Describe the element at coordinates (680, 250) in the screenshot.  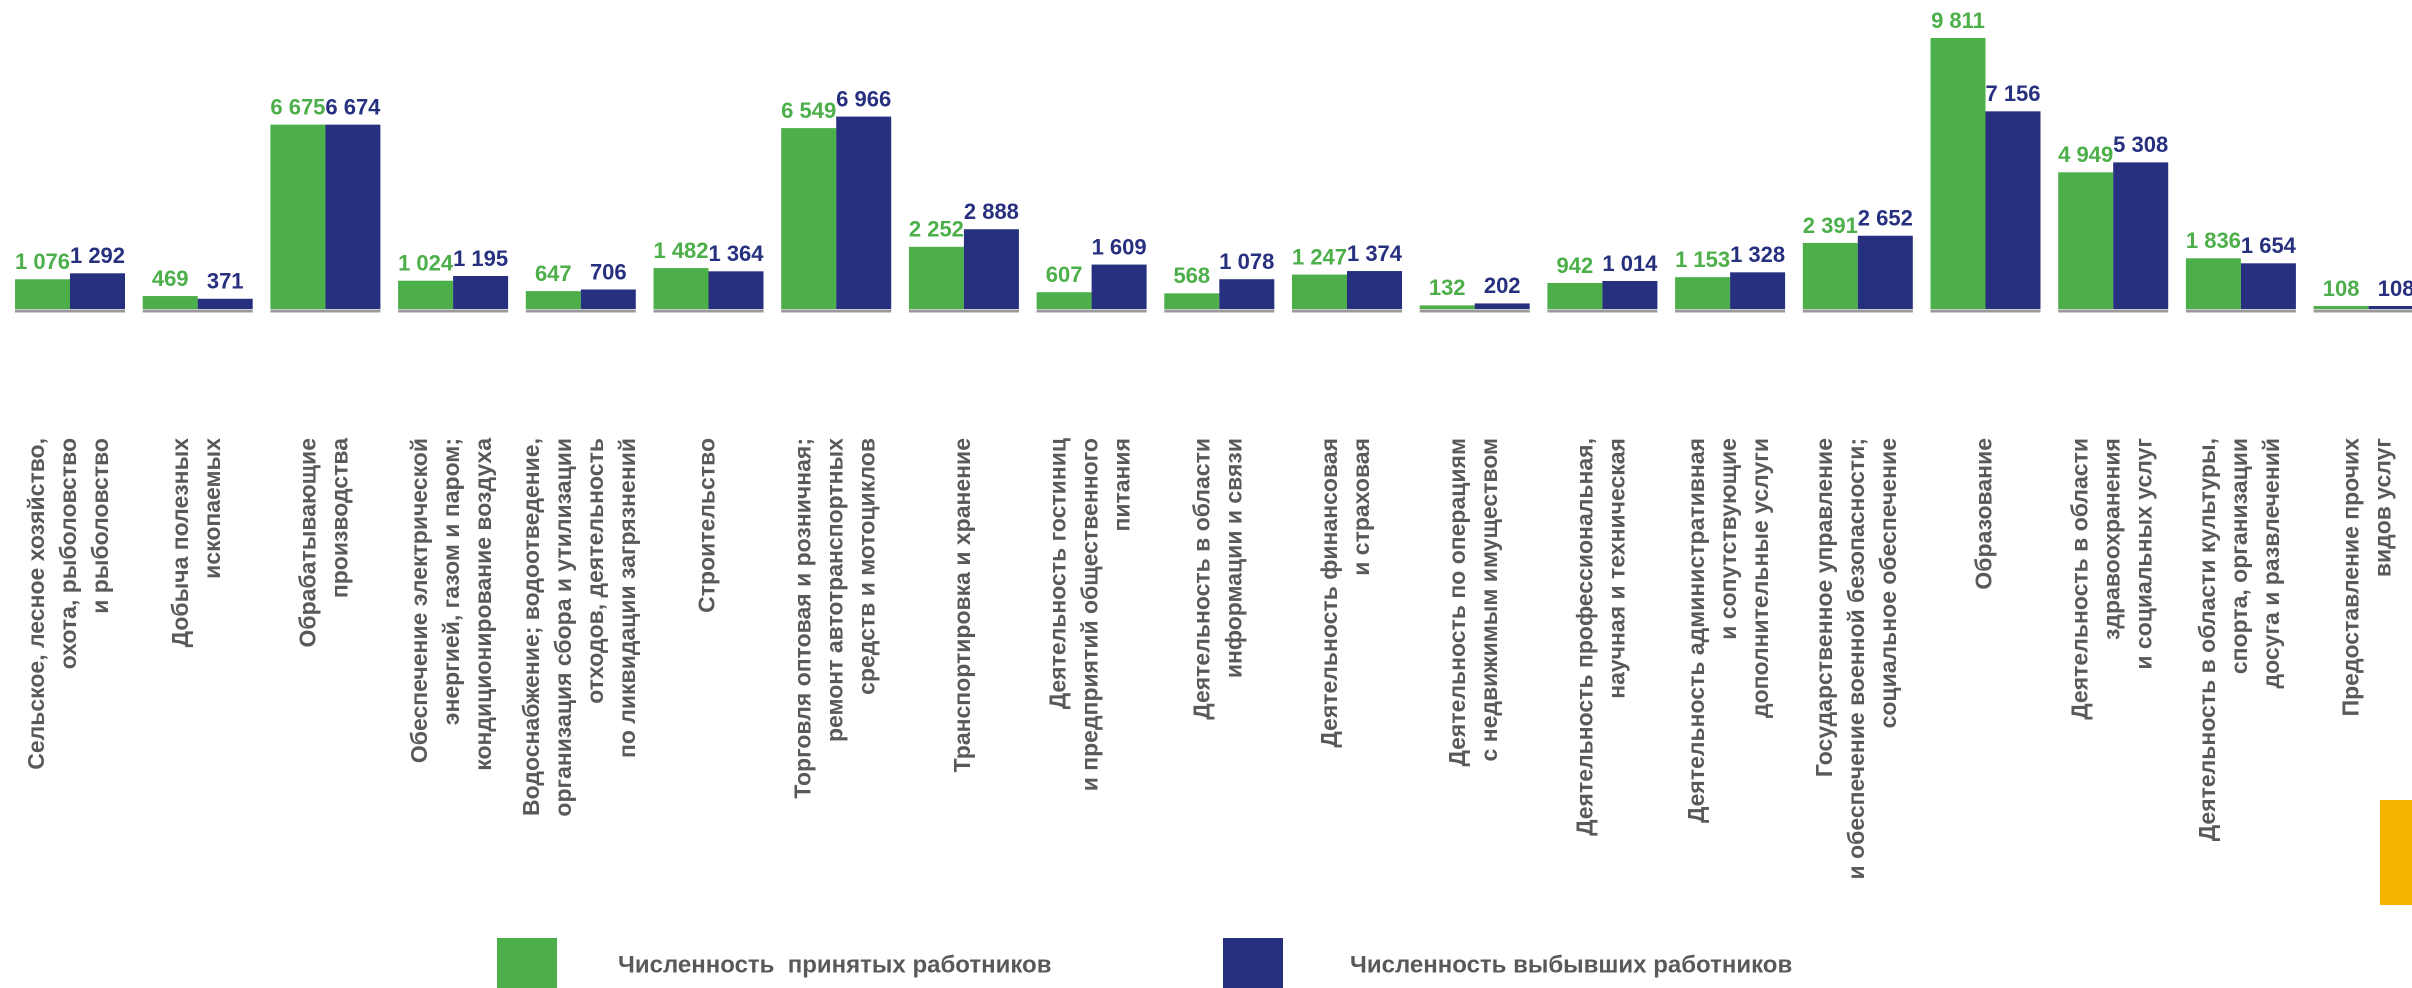
I see `value-label: 1 482` at that location.